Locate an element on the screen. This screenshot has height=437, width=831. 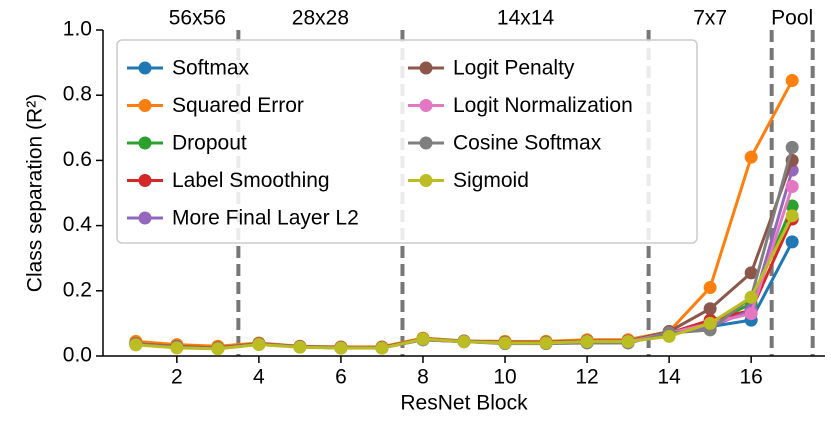
section-label: 14x14 is located at coordinates (526, 18).